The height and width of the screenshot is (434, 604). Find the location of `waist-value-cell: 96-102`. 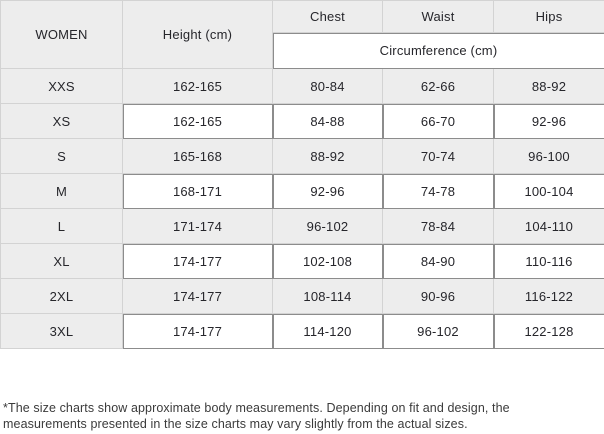

waist-value-cell: 96-102 is located at coordinates (438, 331).